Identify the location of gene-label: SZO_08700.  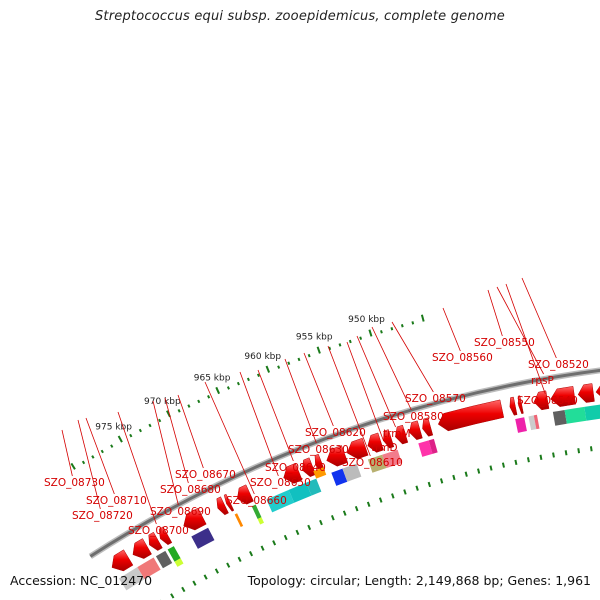
(158, 531).